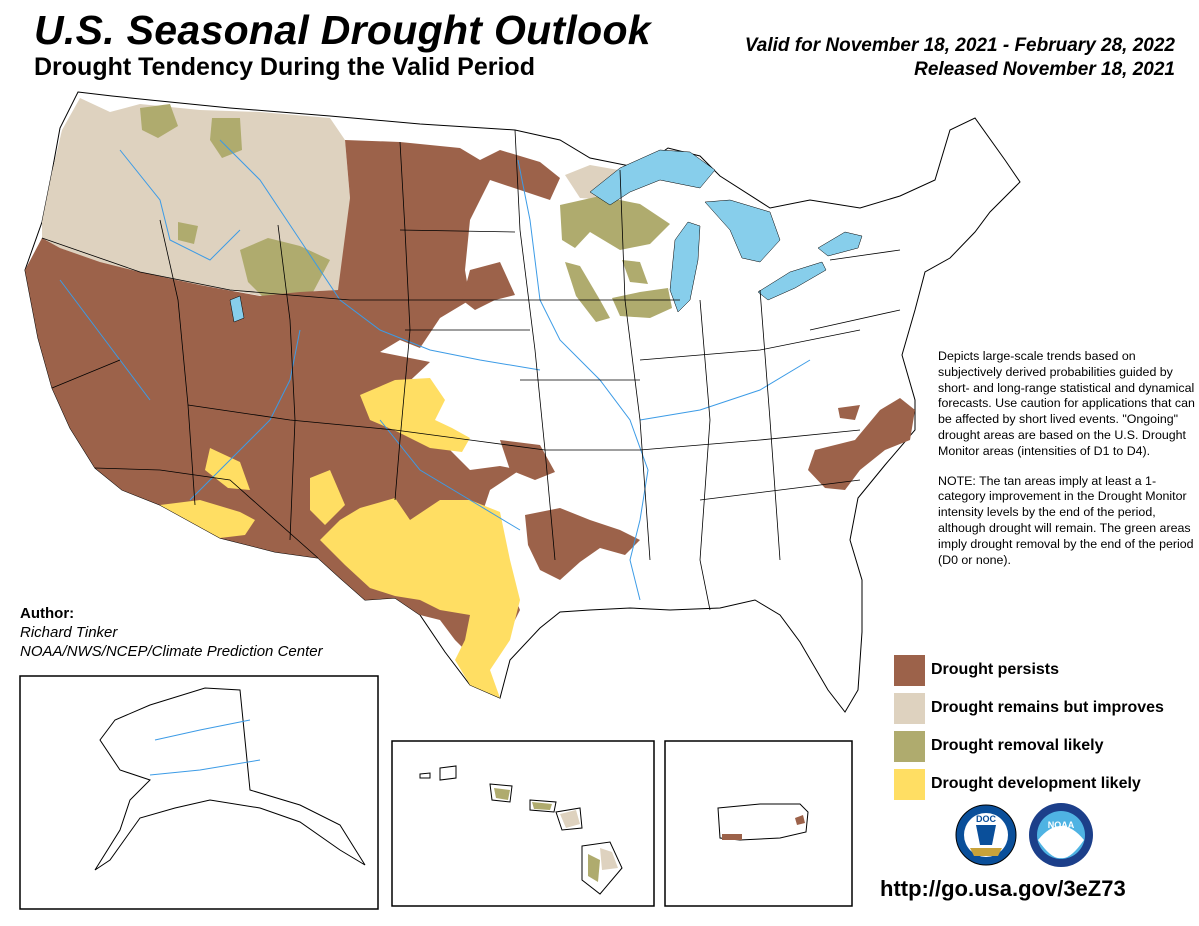  I want to click on noaa-logo: NOAA, so click(1061, 835).